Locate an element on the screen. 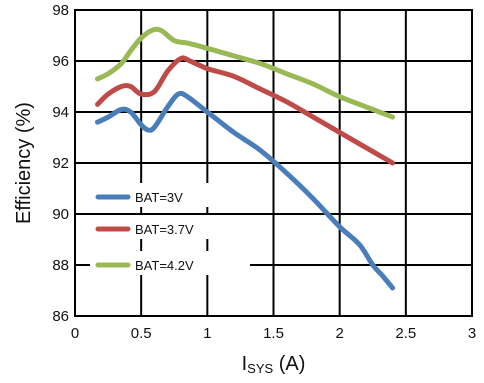  y-tick-label: 98 is located at coordinates (60, 10).